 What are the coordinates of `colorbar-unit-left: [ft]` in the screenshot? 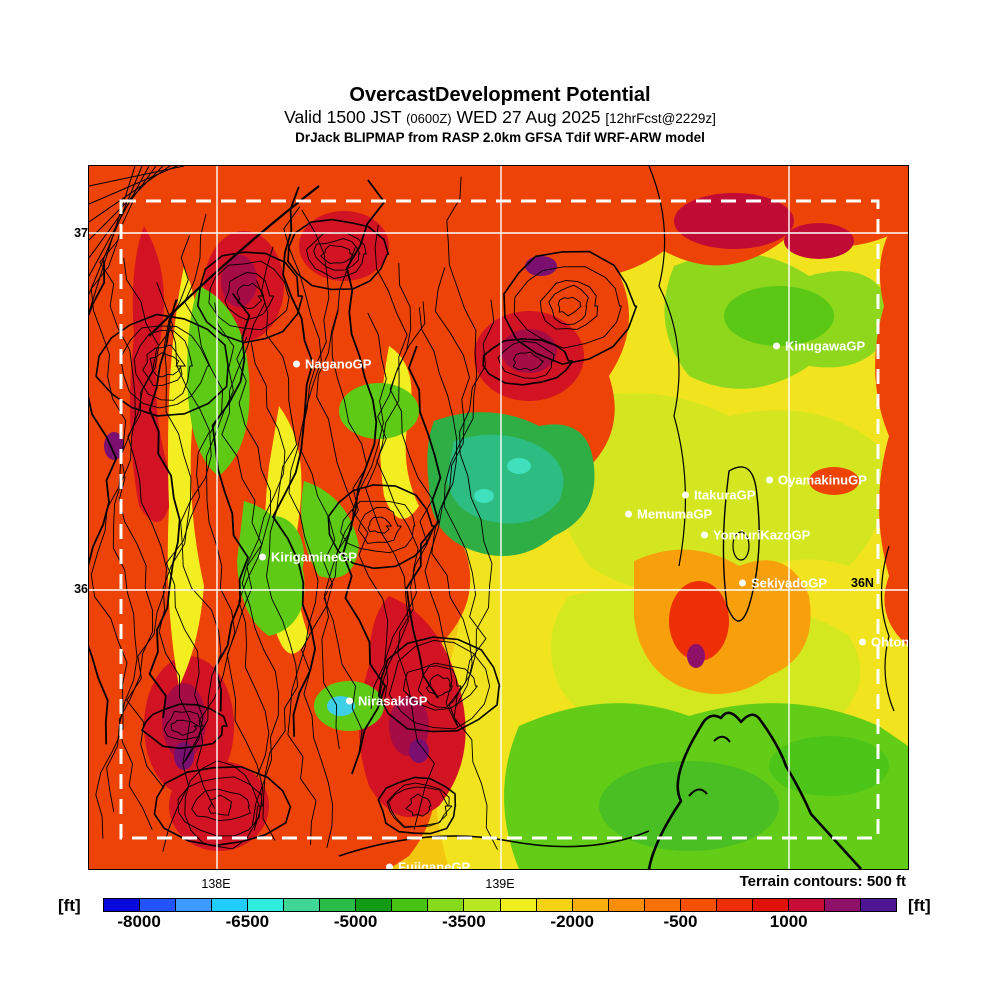 It's located at (69, 905).